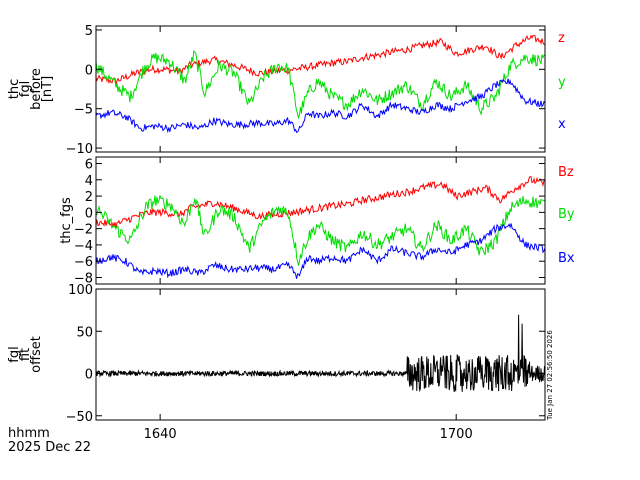 Image resolution: width=640 pixels, height=480 pixels. Describe the element at coordinates (25, 354) in the screenshot. I see `y-axis-title-line: fit` at that location.